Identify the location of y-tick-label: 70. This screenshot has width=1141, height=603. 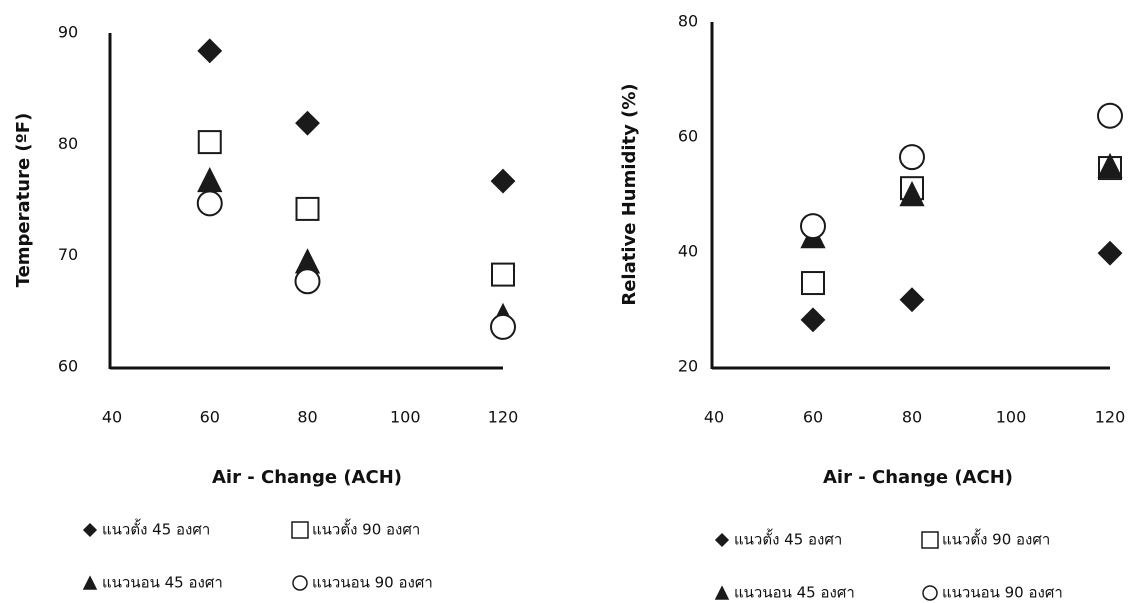
(68, 254).